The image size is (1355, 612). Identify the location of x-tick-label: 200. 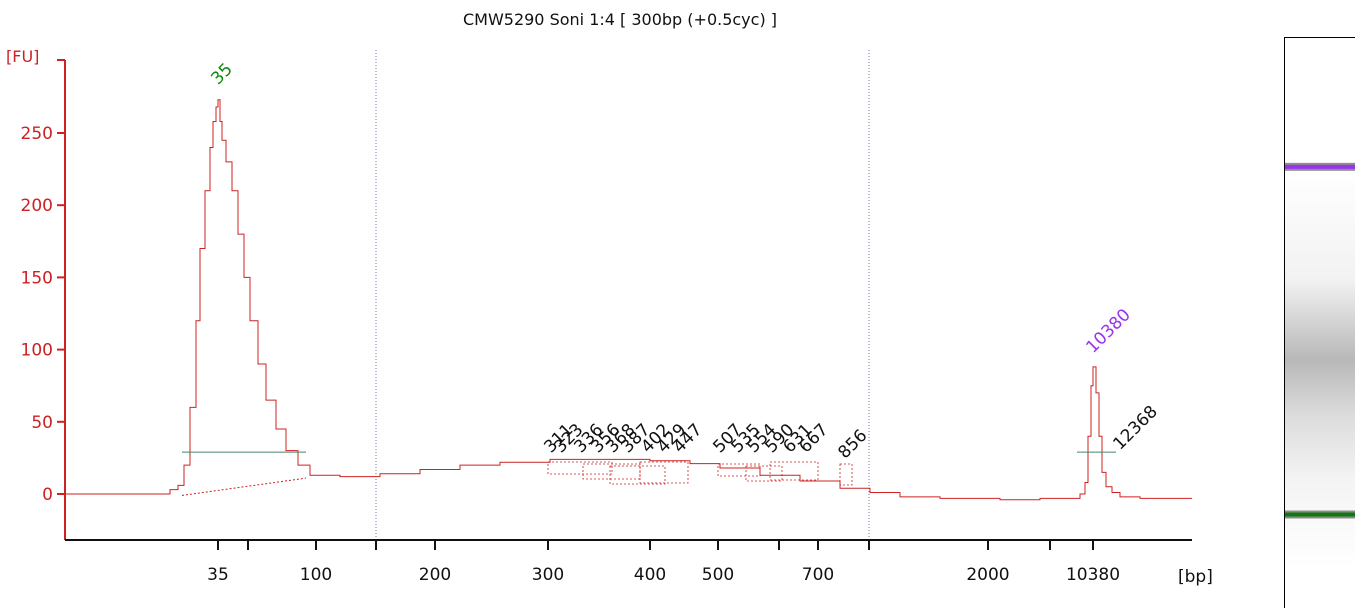
(435, 575).